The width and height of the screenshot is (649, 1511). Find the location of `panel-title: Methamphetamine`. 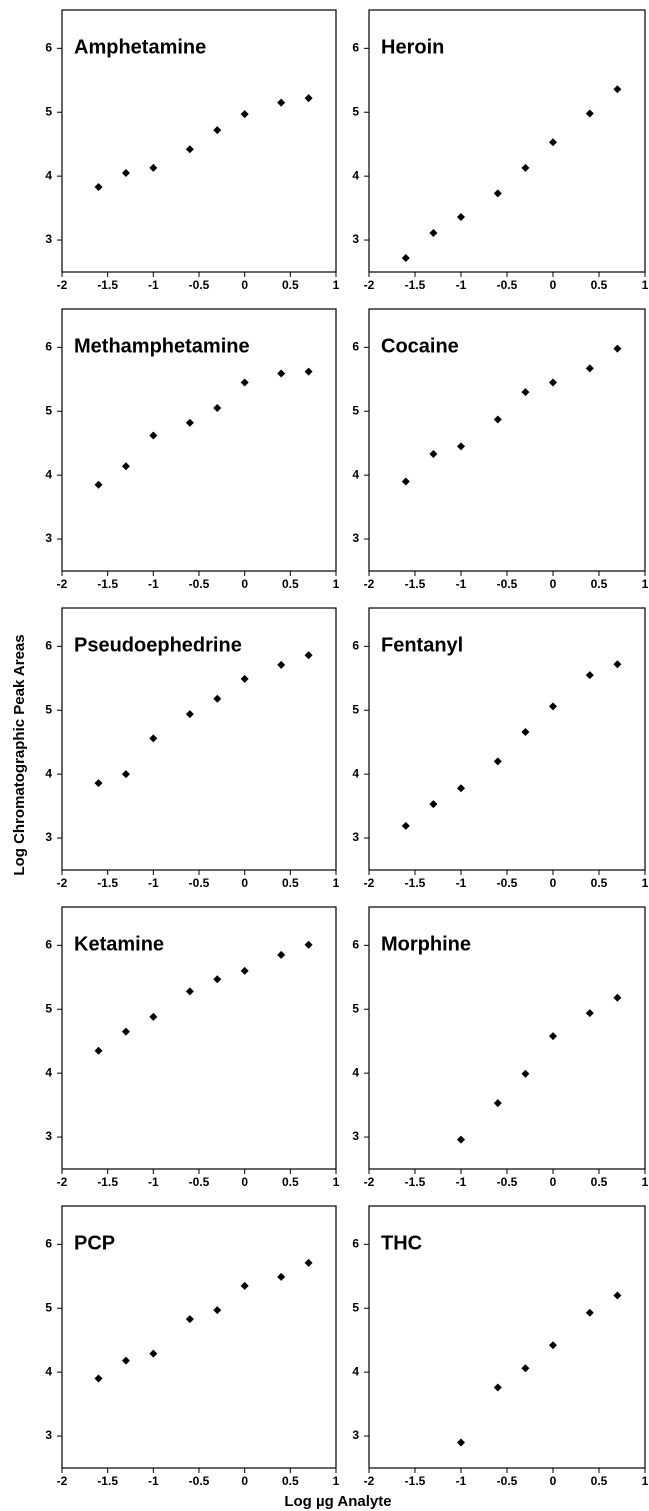

panel-title: Methamphetamine is located at coordinates (162, 346).